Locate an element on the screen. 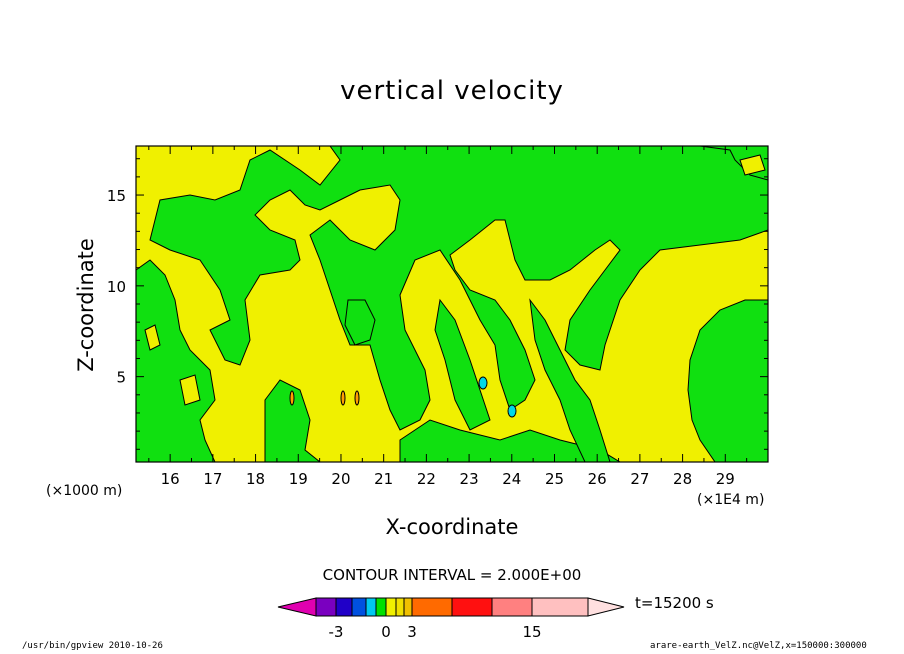 The height and width of the screenshot is (654, 904). y-tick-label: 5 is located at coordinates (121, 378).